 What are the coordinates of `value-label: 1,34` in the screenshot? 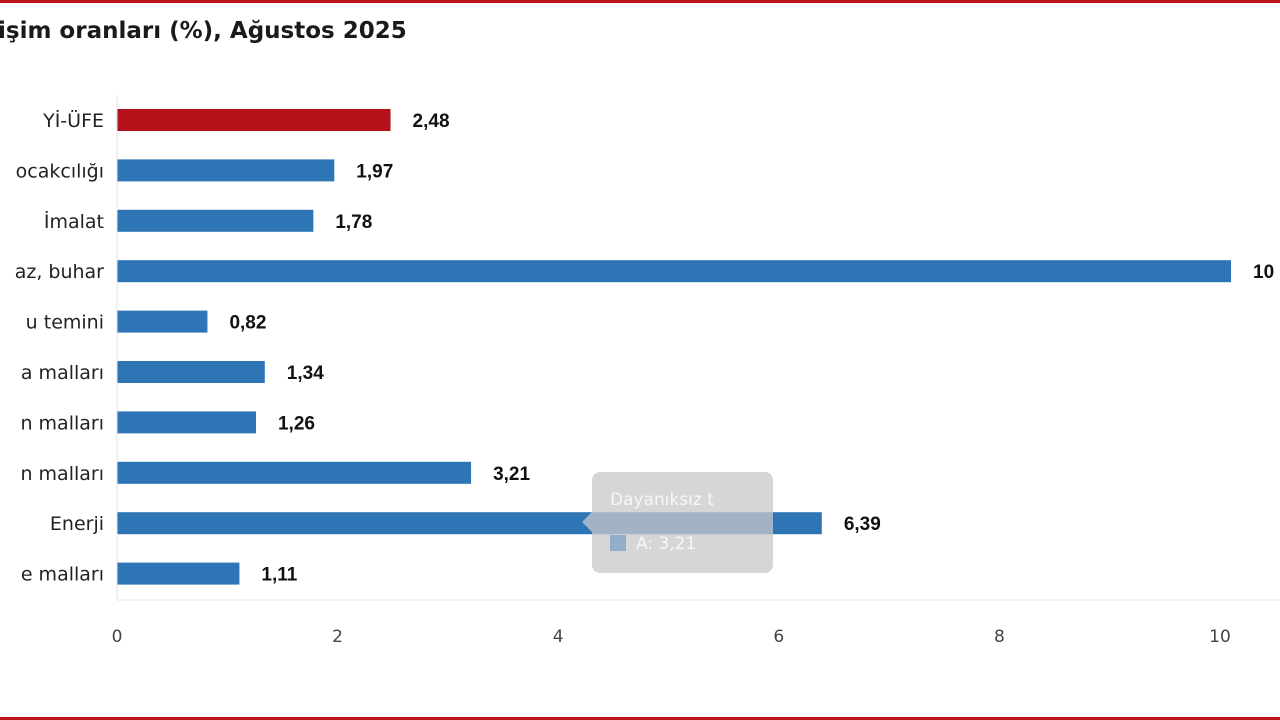 It's located at (305, 373).